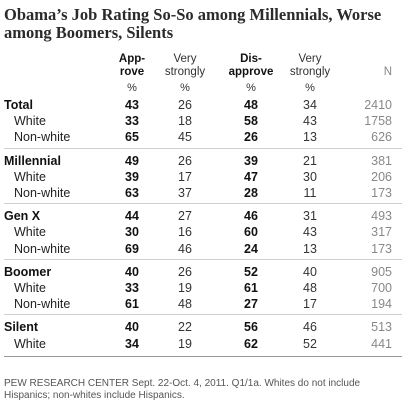 Image resolution: width=409 pixels, height=410 pixels. Describe the element at coordinates (251, 288) in the screenshot. I see `cell-disapprove: 61` at that location.